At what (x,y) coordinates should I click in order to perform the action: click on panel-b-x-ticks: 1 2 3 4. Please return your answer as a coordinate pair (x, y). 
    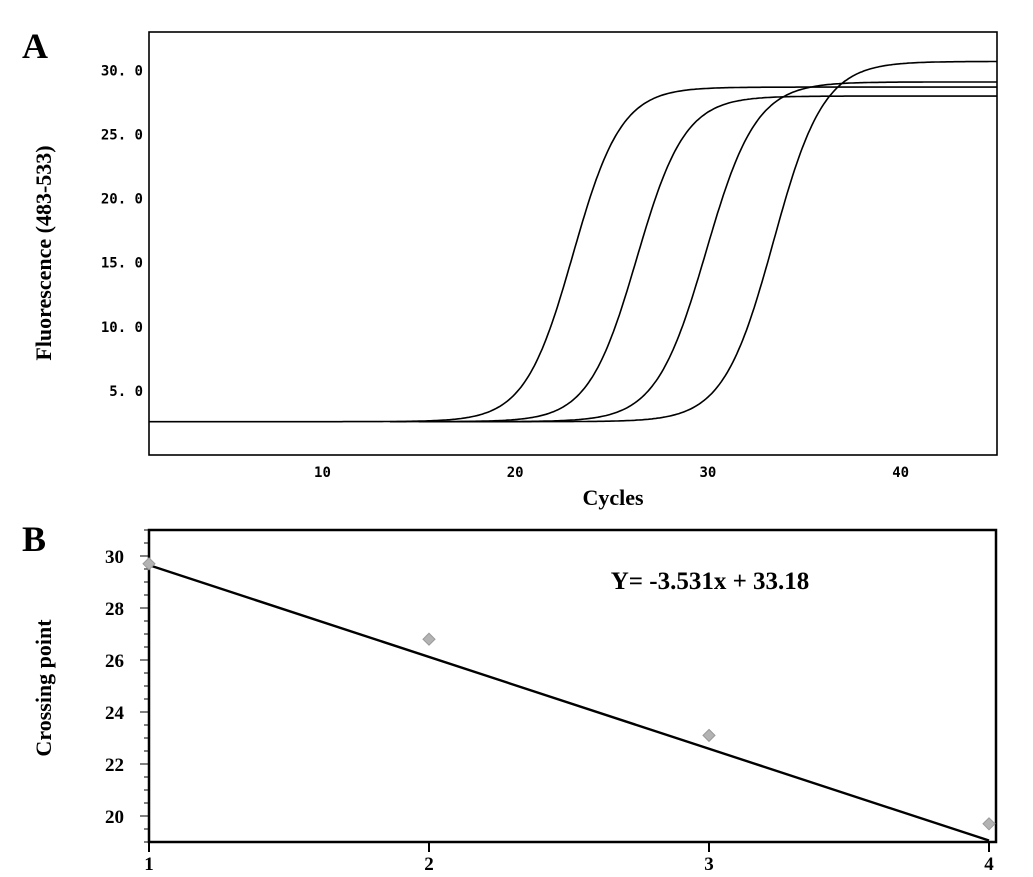
    Looking at the image, I should click on (569, 858).